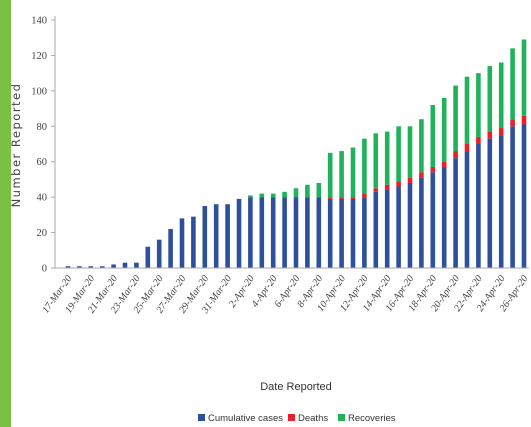  I want to click on y-tick-label: 0, so click(44, 269).